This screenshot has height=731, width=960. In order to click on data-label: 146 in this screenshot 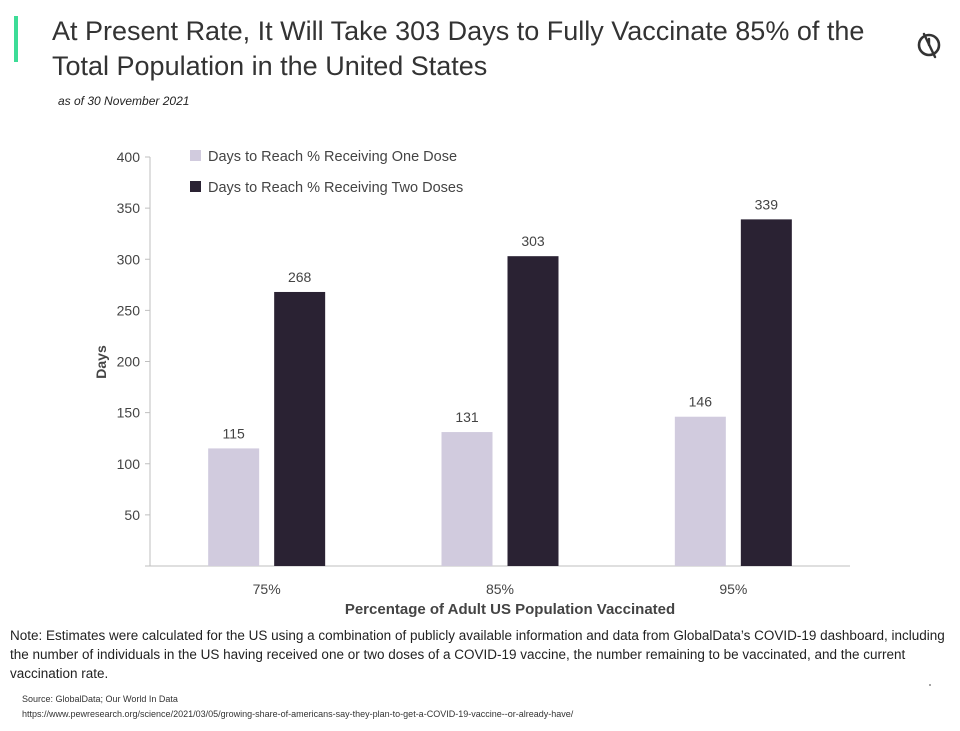, I will do `click(701, 402)`.